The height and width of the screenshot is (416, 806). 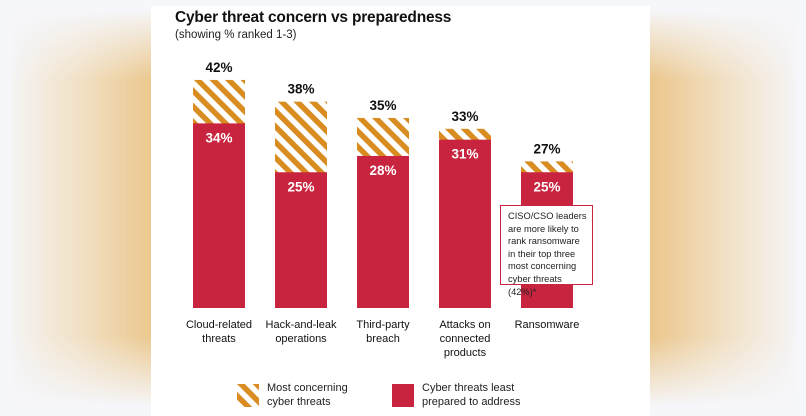 What do you see at coordinates (464, 116) in the screenshot?
I see `data-label-most-concerning: 33%` at bounding box center [464, 116].